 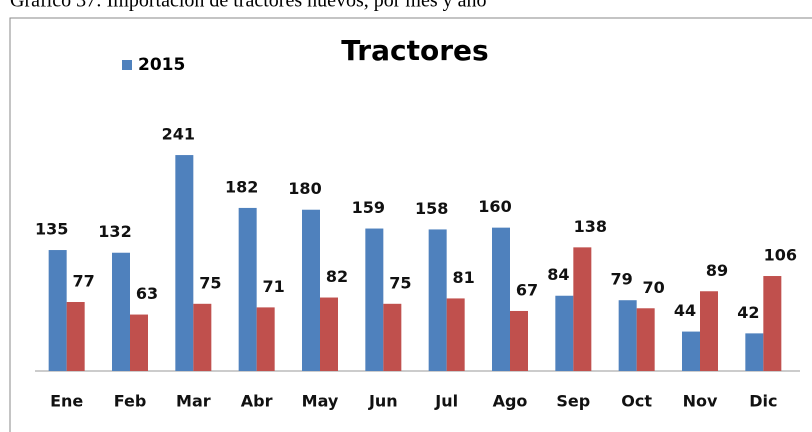 I want to click on value-label: 70, so click(x=654, y=287).